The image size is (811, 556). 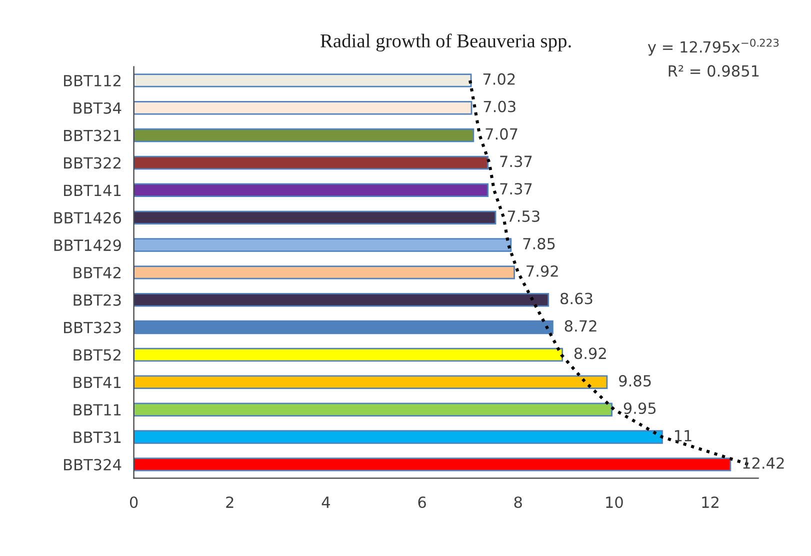 I want to click on text: y = 12.795x$^{−0.223}$, so click(x=713, y=47).